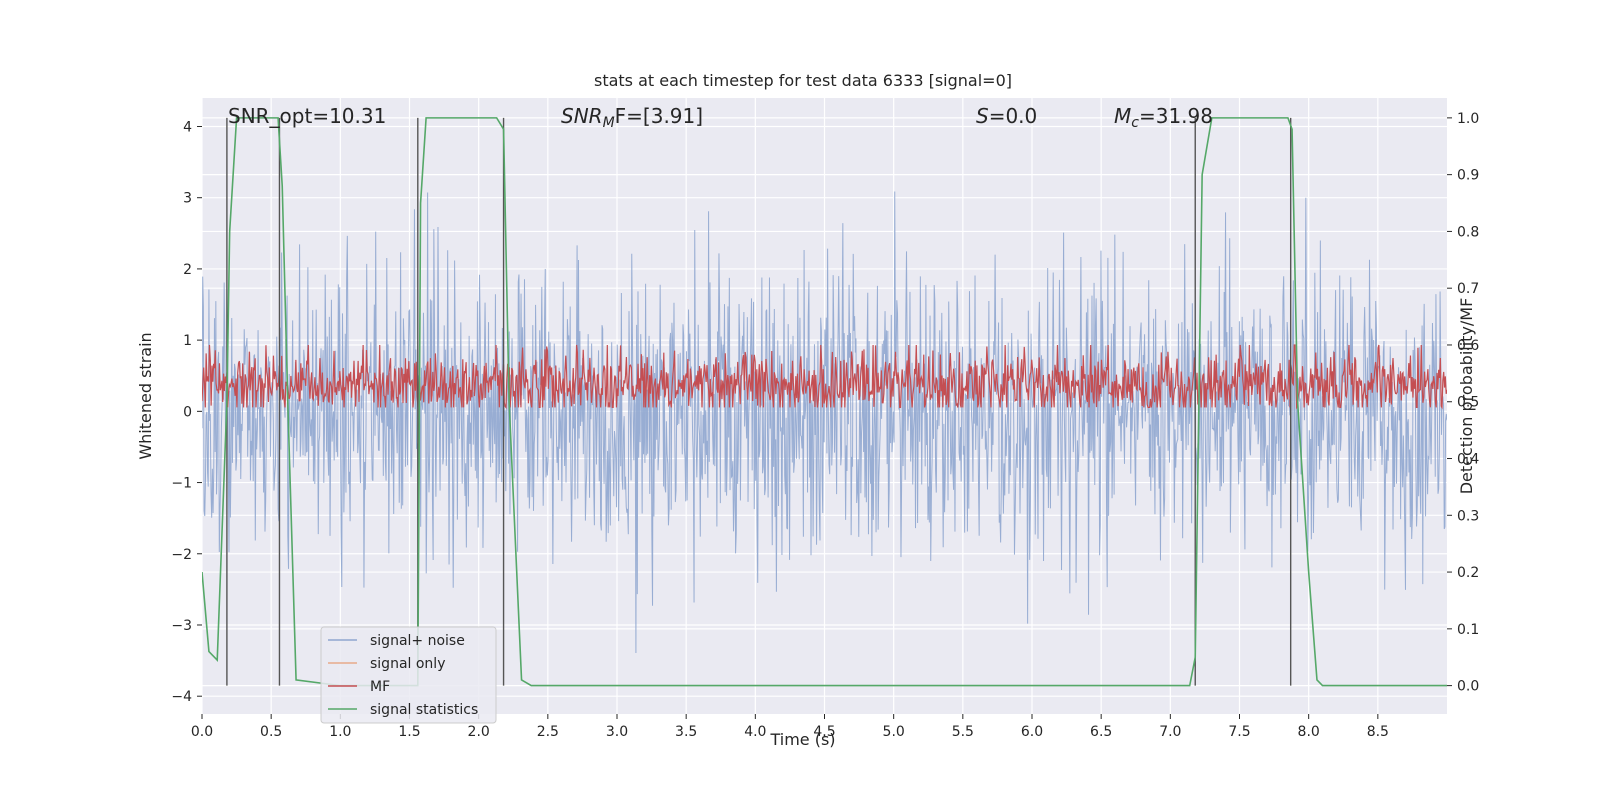  Describe the element at coordinates (755, 732) in the screenshot. I see `x-tick-label: 4.0` at that location.